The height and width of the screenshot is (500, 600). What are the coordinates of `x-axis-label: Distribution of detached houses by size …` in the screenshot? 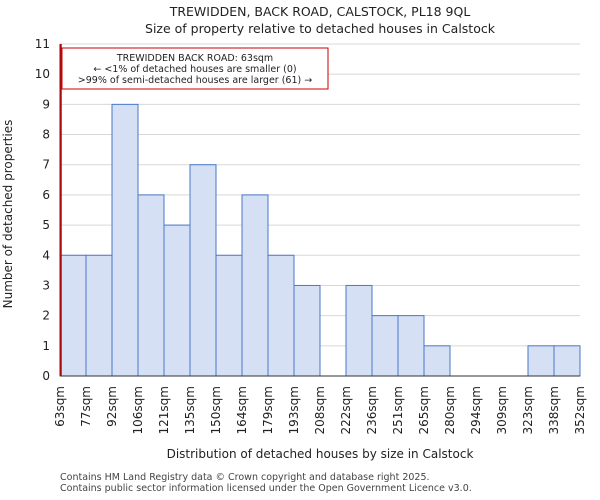 It's located at (320, 454).